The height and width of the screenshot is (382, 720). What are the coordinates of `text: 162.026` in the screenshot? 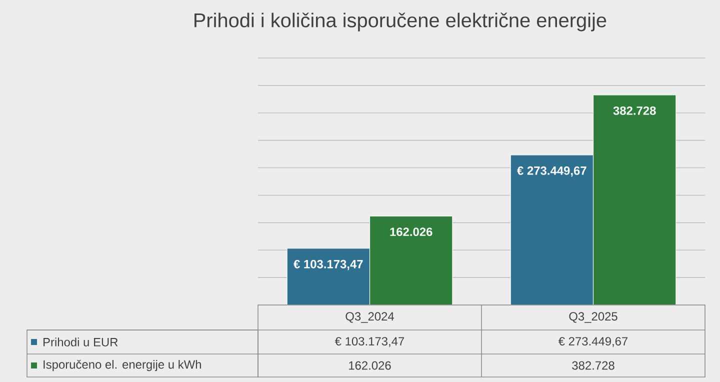 It's located at (411, 232).